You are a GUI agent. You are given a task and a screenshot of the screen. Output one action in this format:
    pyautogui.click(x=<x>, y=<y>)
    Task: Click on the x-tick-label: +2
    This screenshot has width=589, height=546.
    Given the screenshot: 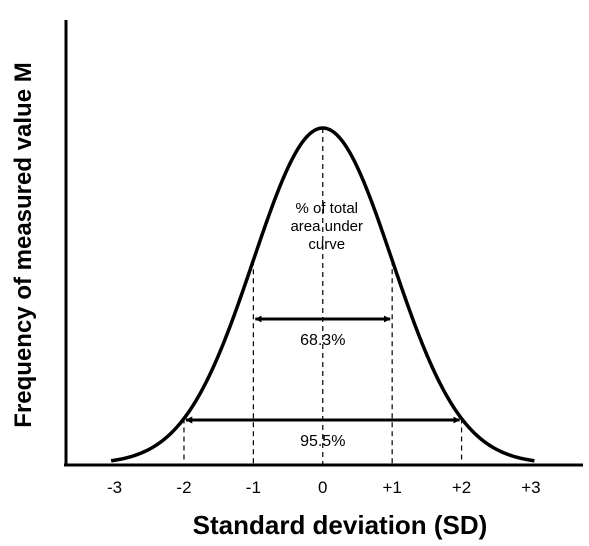 What is the action you would take?
    pyautogui.click(x=461, y=487)
    